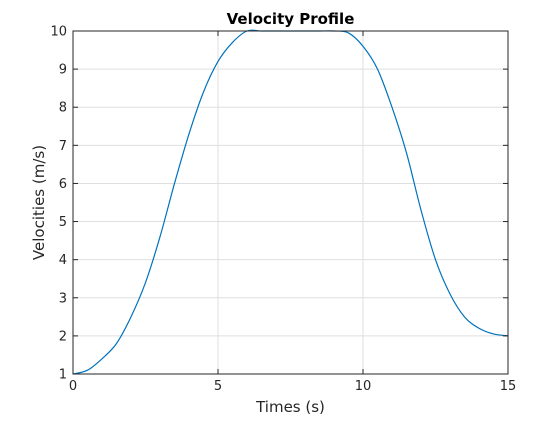 Image resolution: width=560 pixels, height=424 pixels. Describe the element at coordinates (73, 386) in the screenshot. I see `x-tick-label: 0` at that location.